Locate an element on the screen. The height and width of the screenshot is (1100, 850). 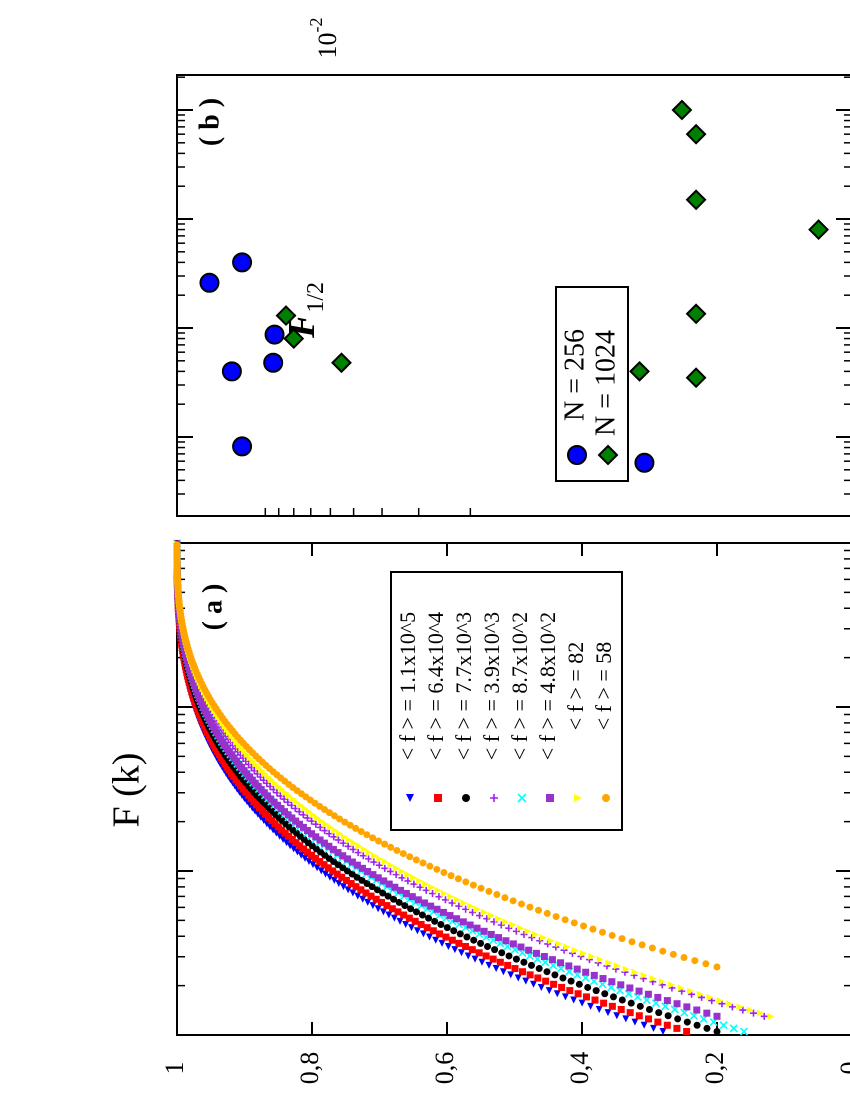
a-legend-label: < f > = 1.1x10^5 is located at coordinates (407, 686).